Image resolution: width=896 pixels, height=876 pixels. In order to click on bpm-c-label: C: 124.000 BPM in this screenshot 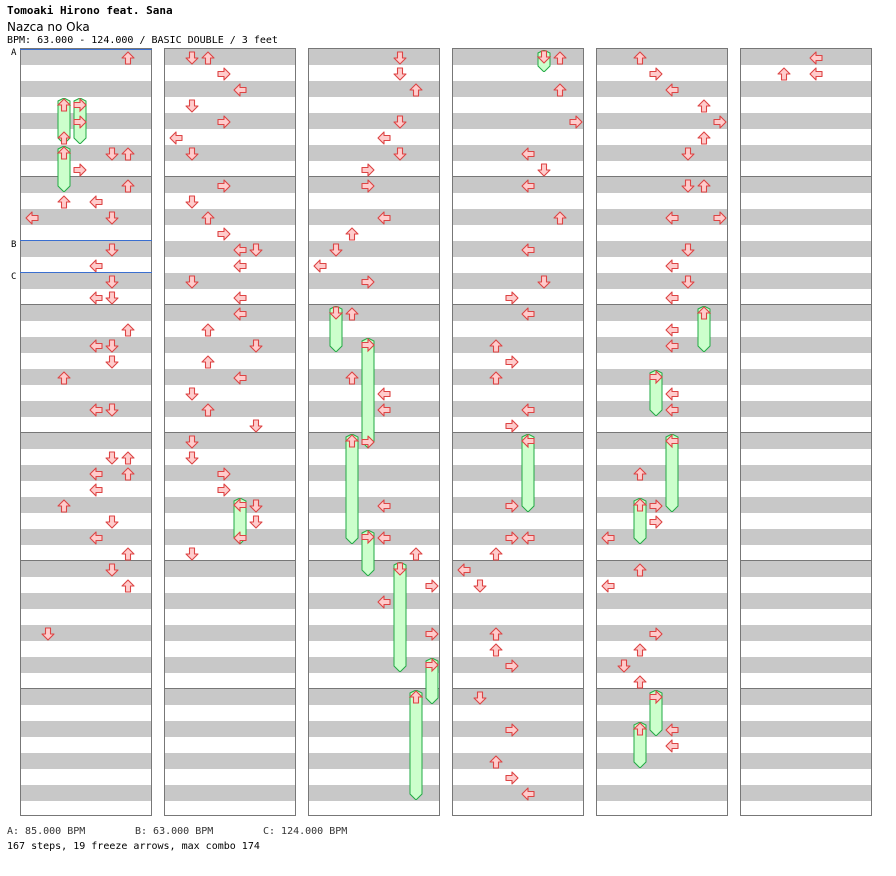, I will do `click(305, 831)`.